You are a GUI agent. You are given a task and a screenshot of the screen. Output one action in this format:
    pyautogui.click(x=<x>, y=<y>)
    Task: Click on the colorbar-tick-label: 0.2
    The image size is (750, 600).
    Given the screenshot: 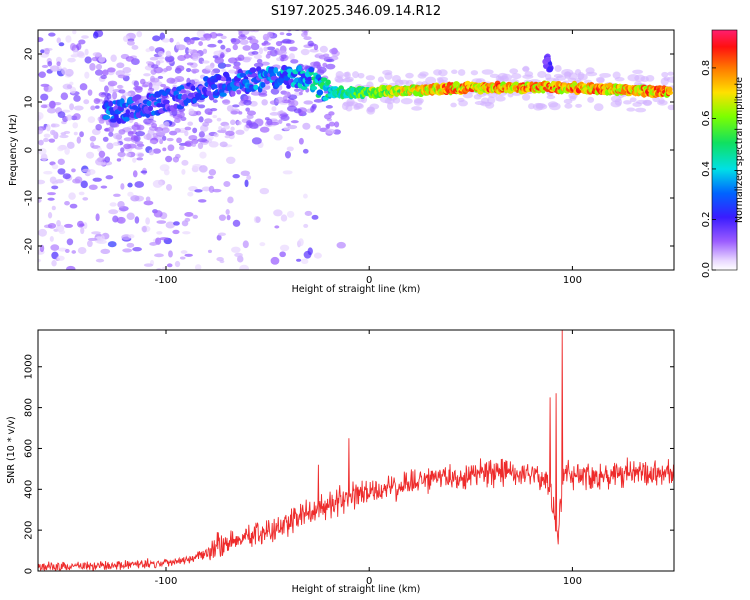 What is the action you would take?
    pyautogui.click(x=706, y=220)
    